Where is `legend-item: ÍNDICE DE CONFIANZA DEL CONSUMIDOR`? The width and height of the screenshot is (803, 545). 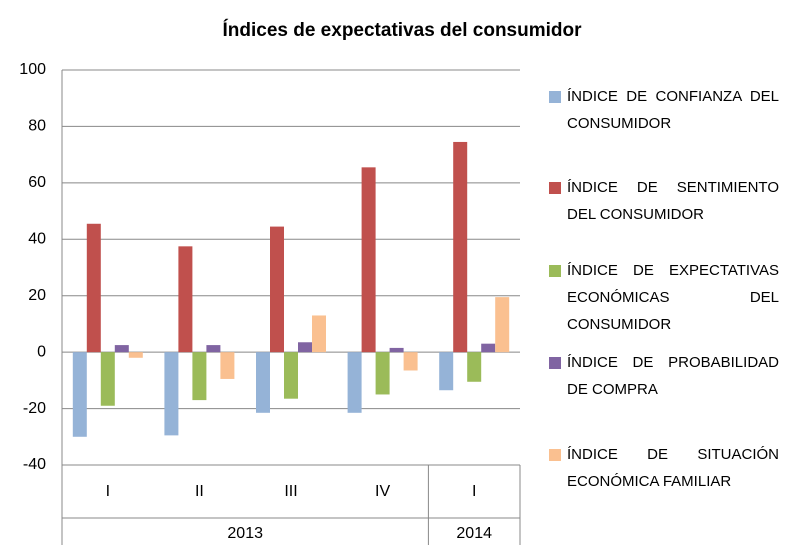
legend-item: ÍNDICE DE CONFIANZA DEL CONSUMIDOR is located at coordinates (664, 110).